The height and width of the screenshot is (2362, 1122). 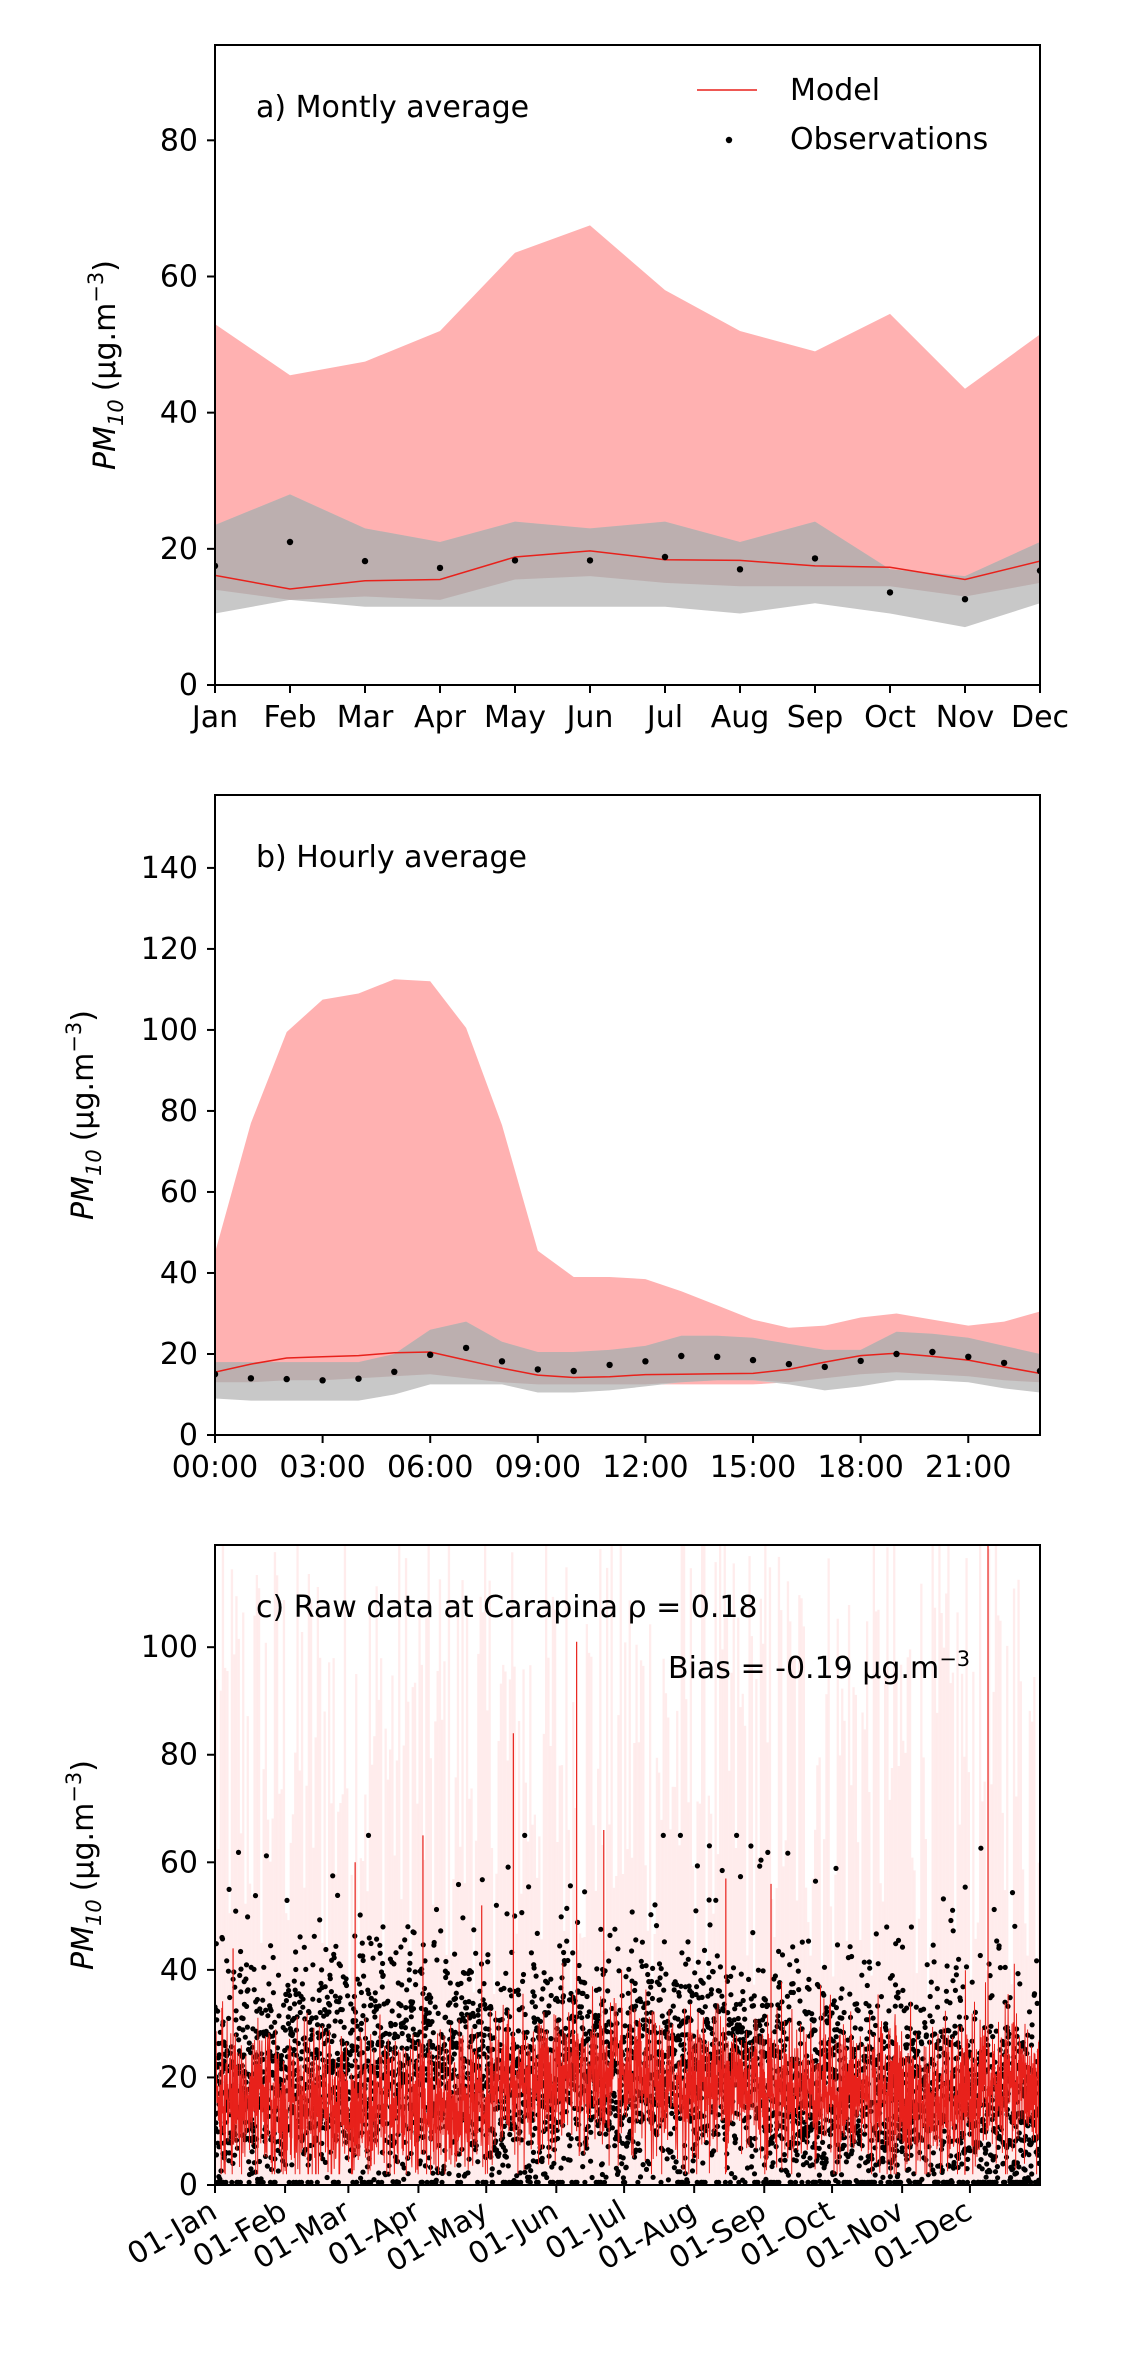 I want to click on observation-point-2056, so click(x=602, y=2164).